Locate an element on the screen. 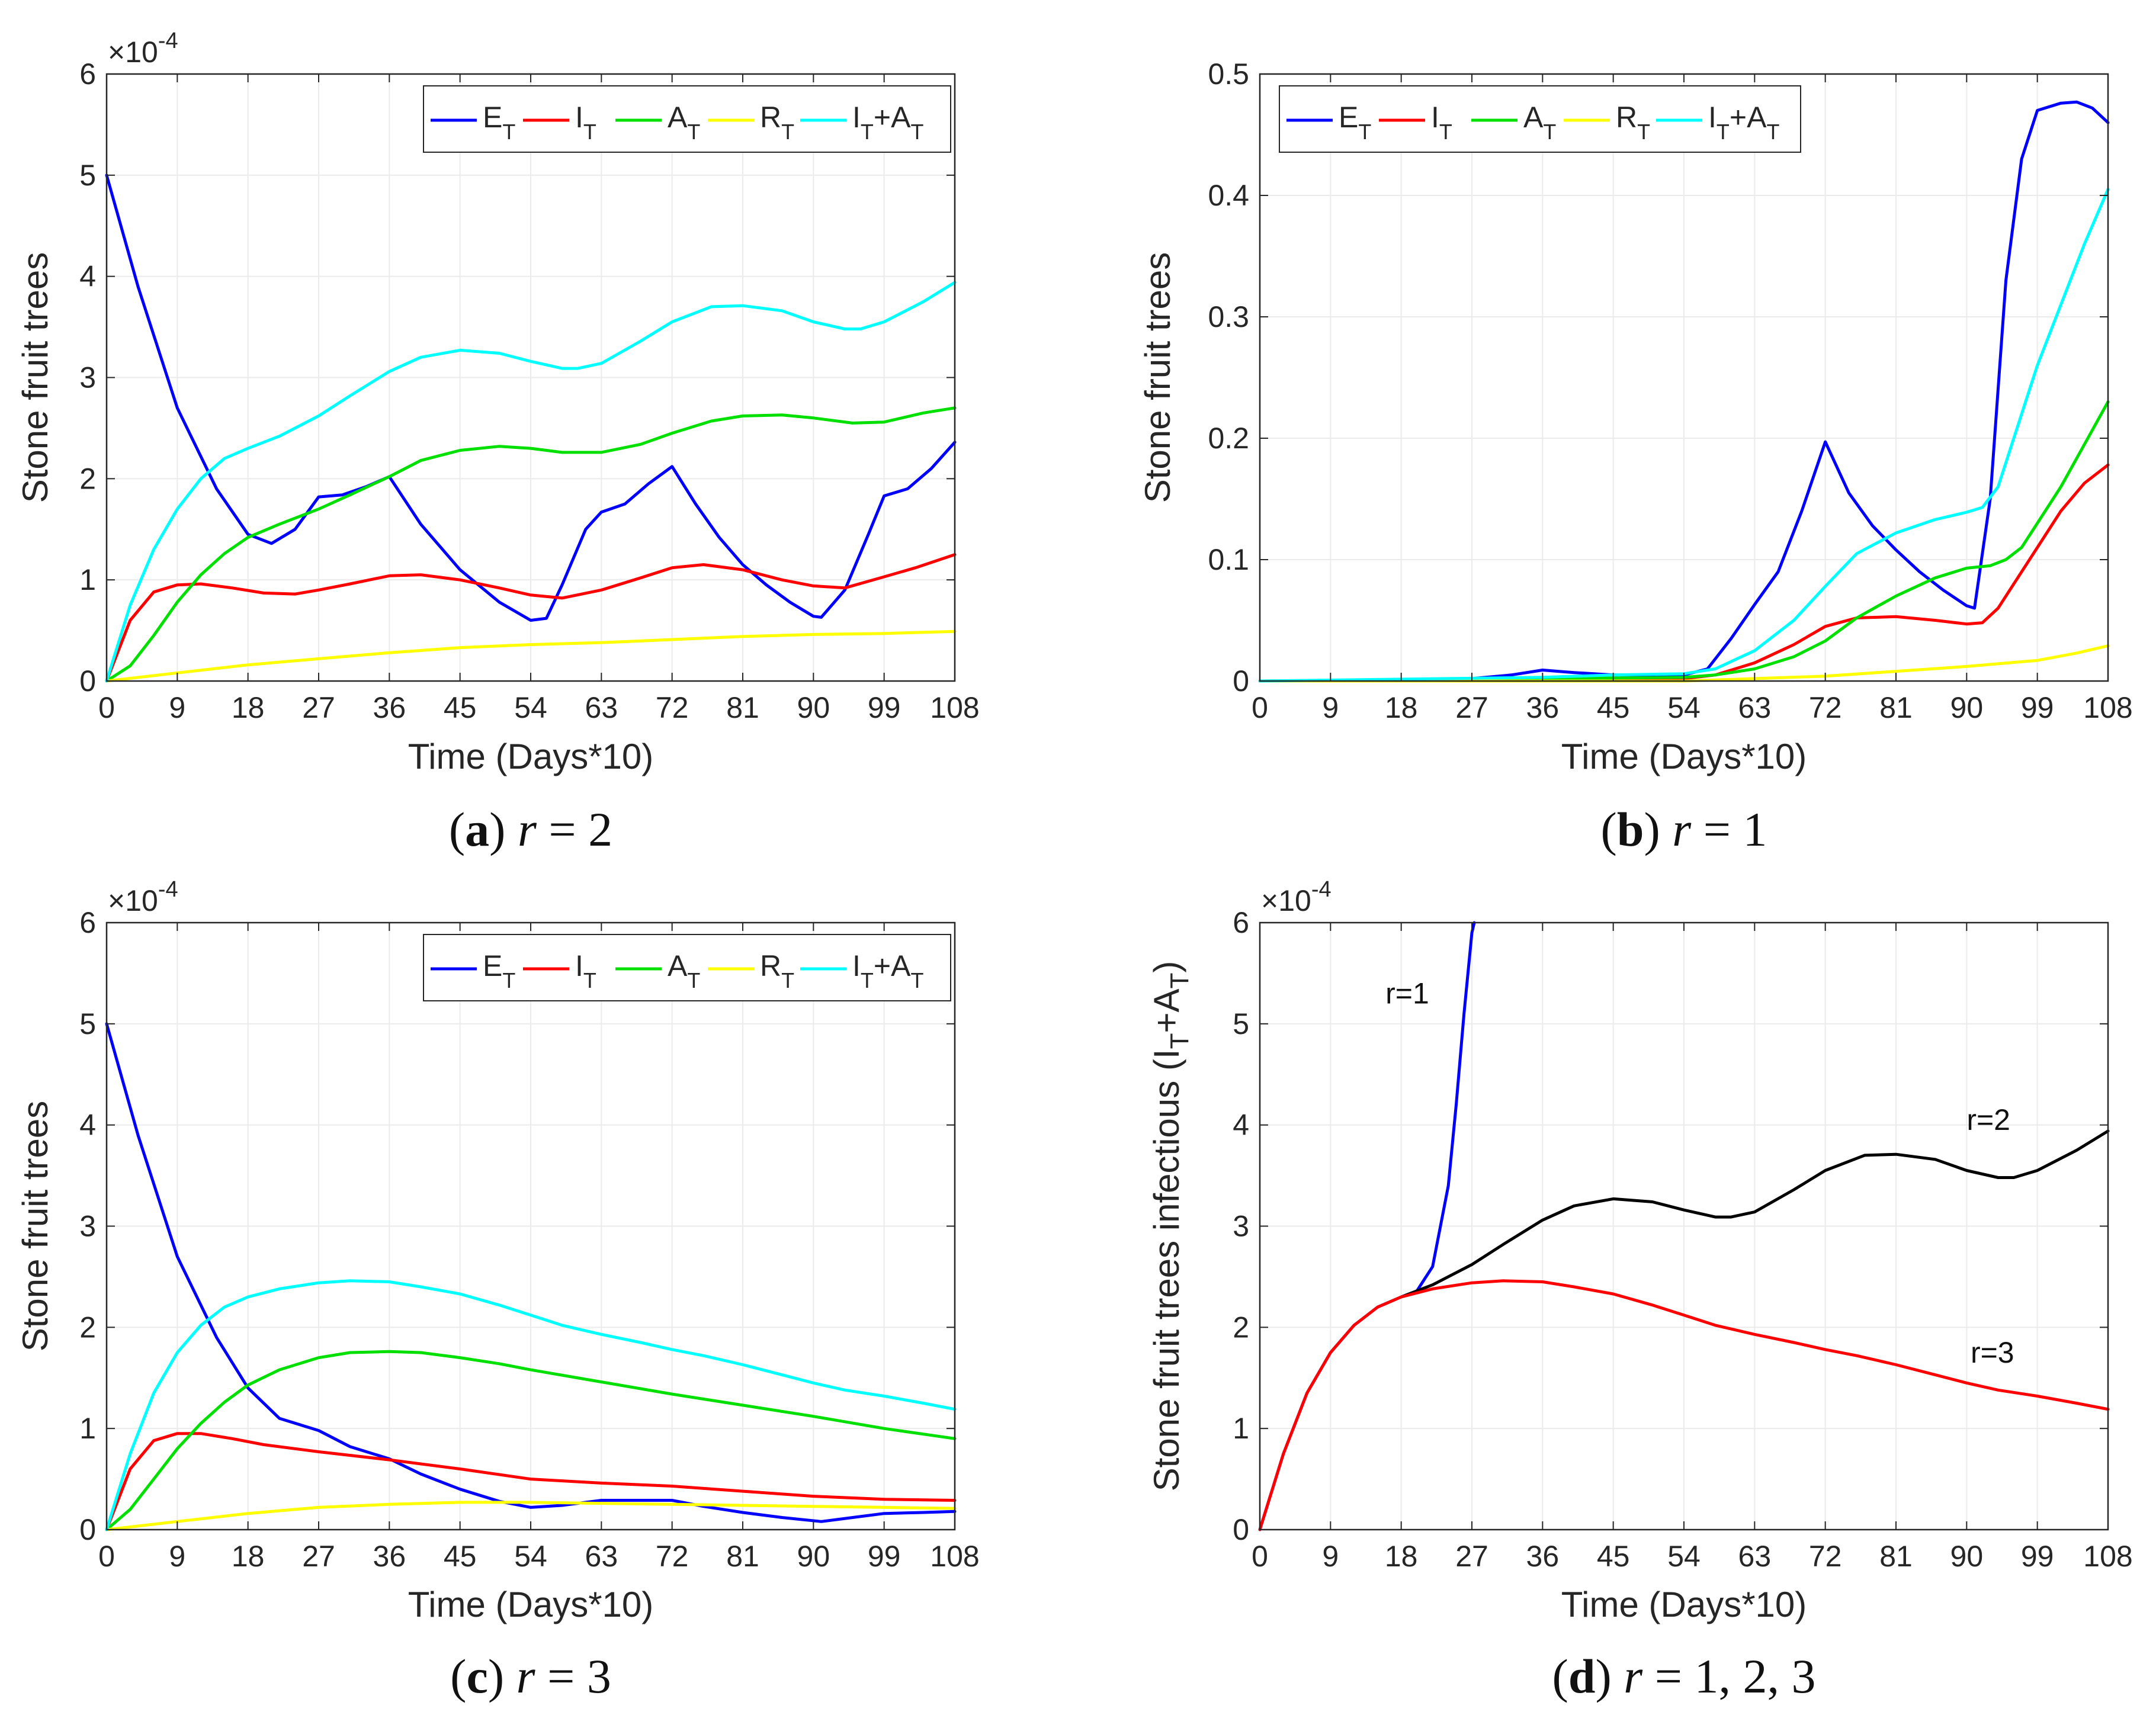 The height and width of the screenshot is (1715, 2156). annotation-r-1: r=1 is located at coordinates (1407, 994).